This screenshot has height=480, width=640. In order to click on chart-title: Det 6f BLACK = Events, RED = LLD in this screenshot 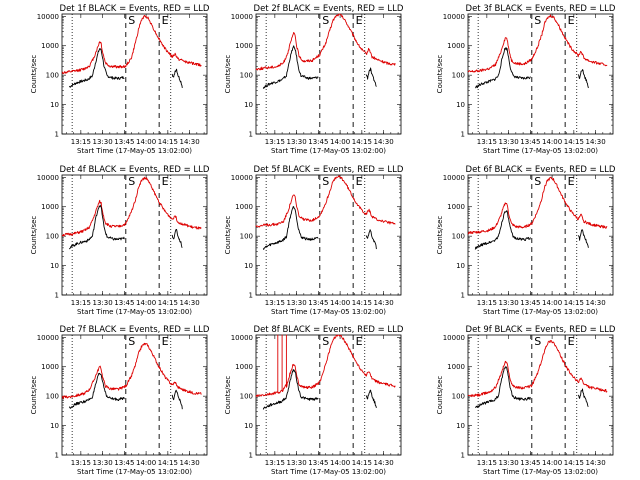, I will do `click(541, 170)`.